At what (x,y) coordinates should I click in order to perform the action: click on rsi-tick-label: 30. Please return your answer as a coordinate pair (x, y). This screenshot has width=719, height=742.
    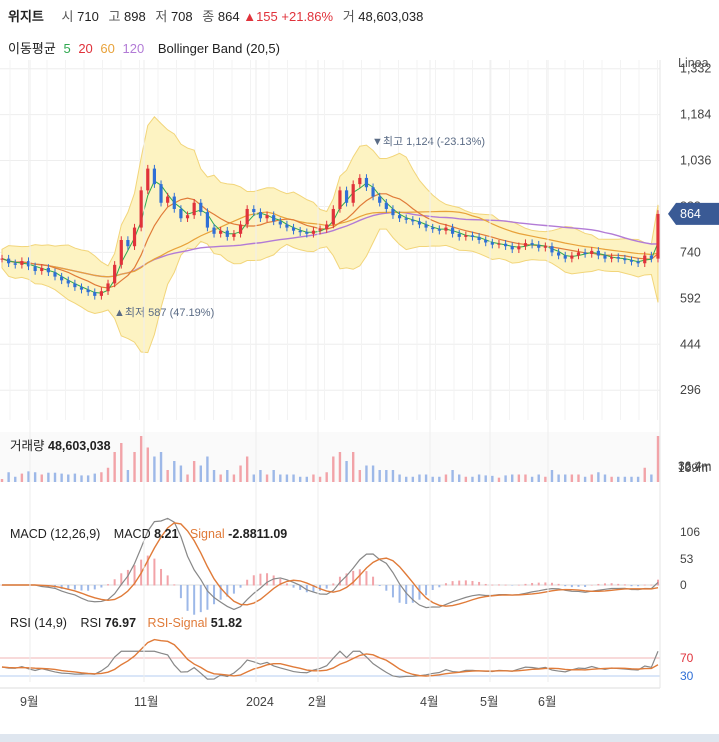
    Looking at the image, I should click on (687, 676).